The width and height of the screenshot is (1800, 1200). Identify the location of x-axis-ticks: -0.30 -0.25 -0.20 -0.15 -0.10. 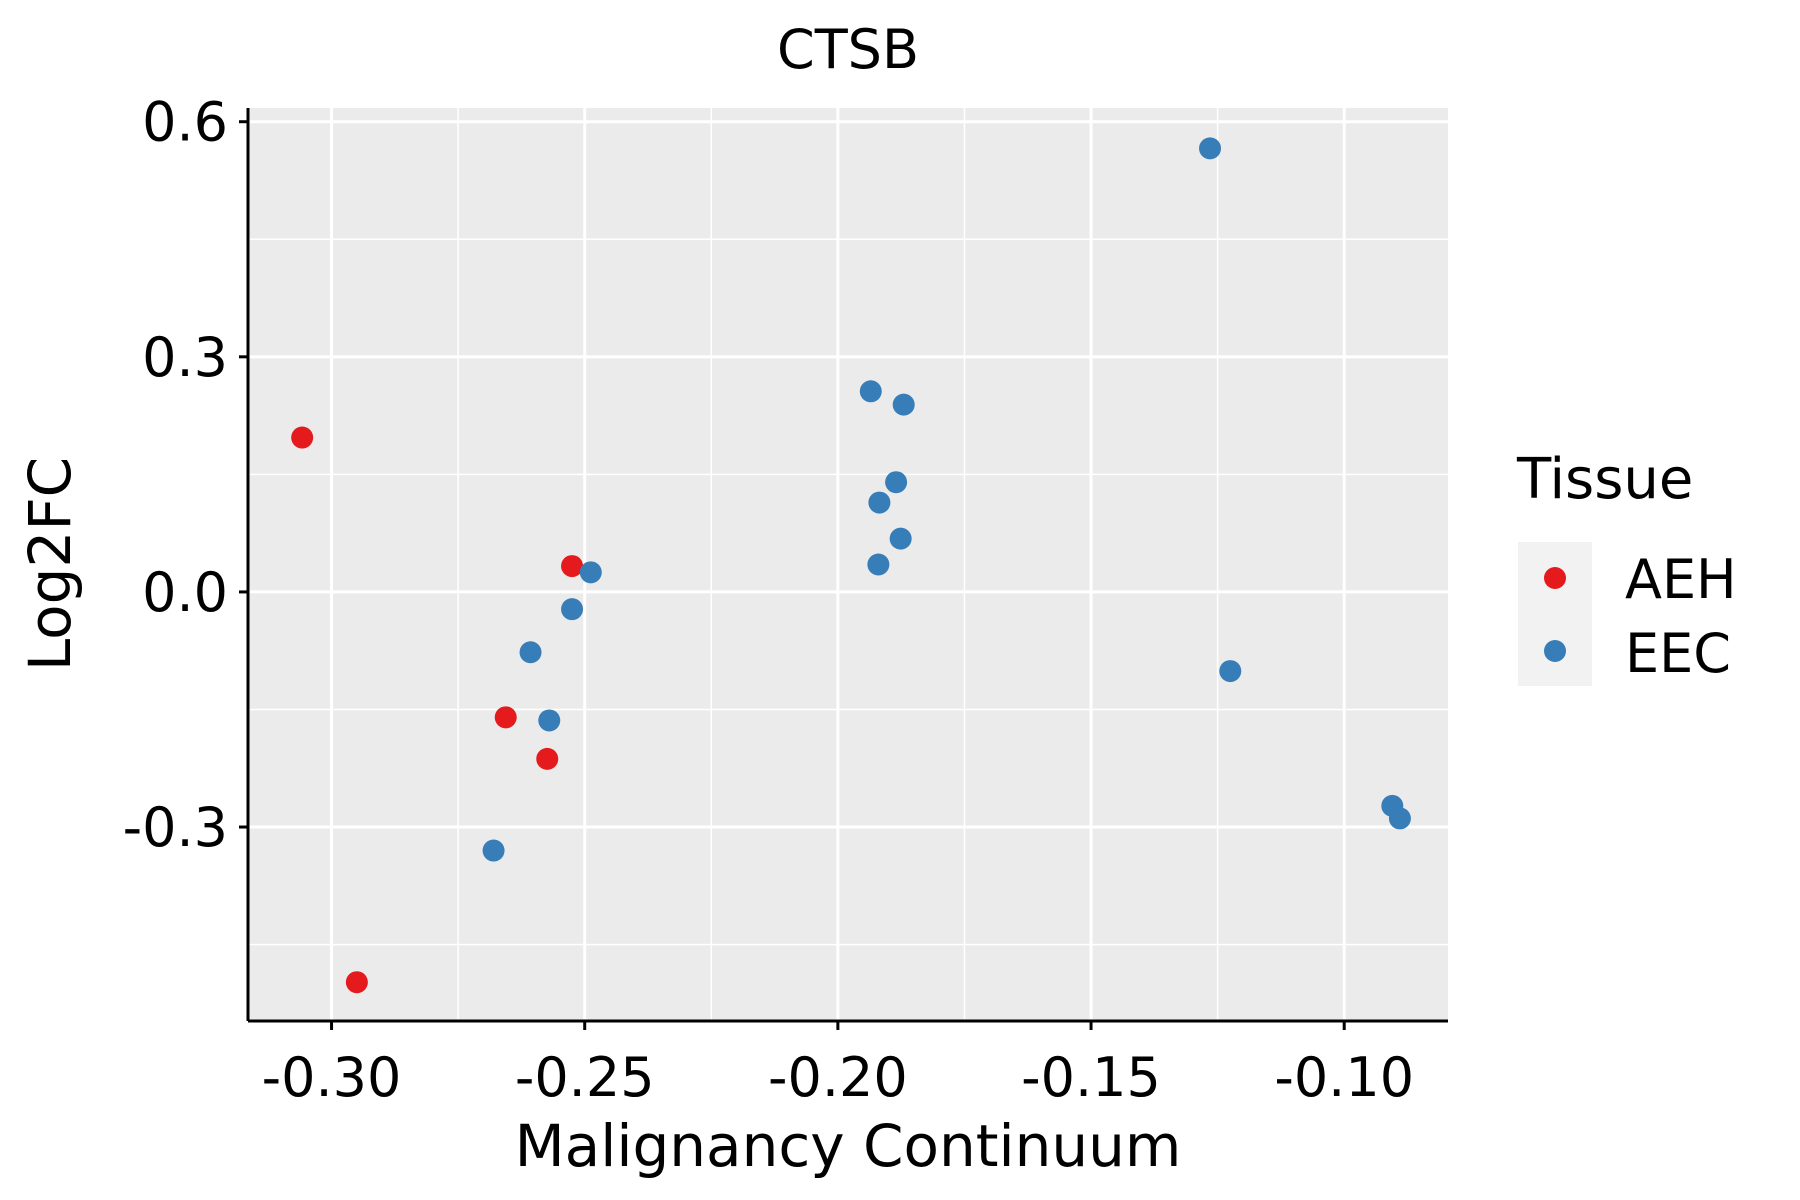
(838, 1065).